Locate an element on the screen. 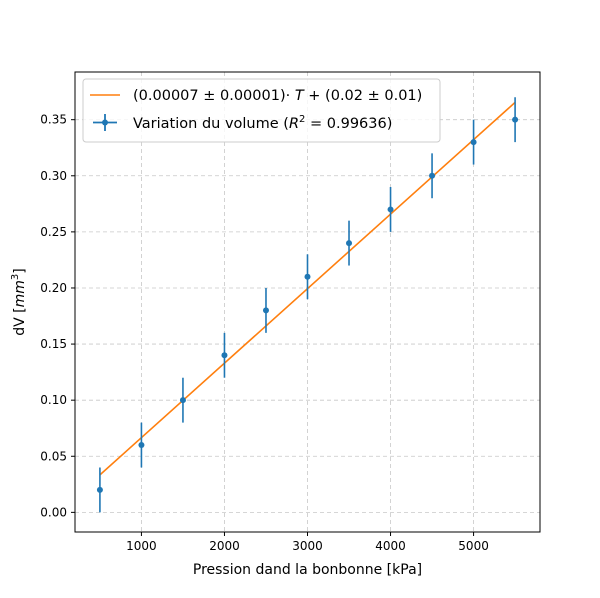 The height and width of the screenshot is (598, 600). legend-data-swatch-marker is located at coordinates (105, 122).